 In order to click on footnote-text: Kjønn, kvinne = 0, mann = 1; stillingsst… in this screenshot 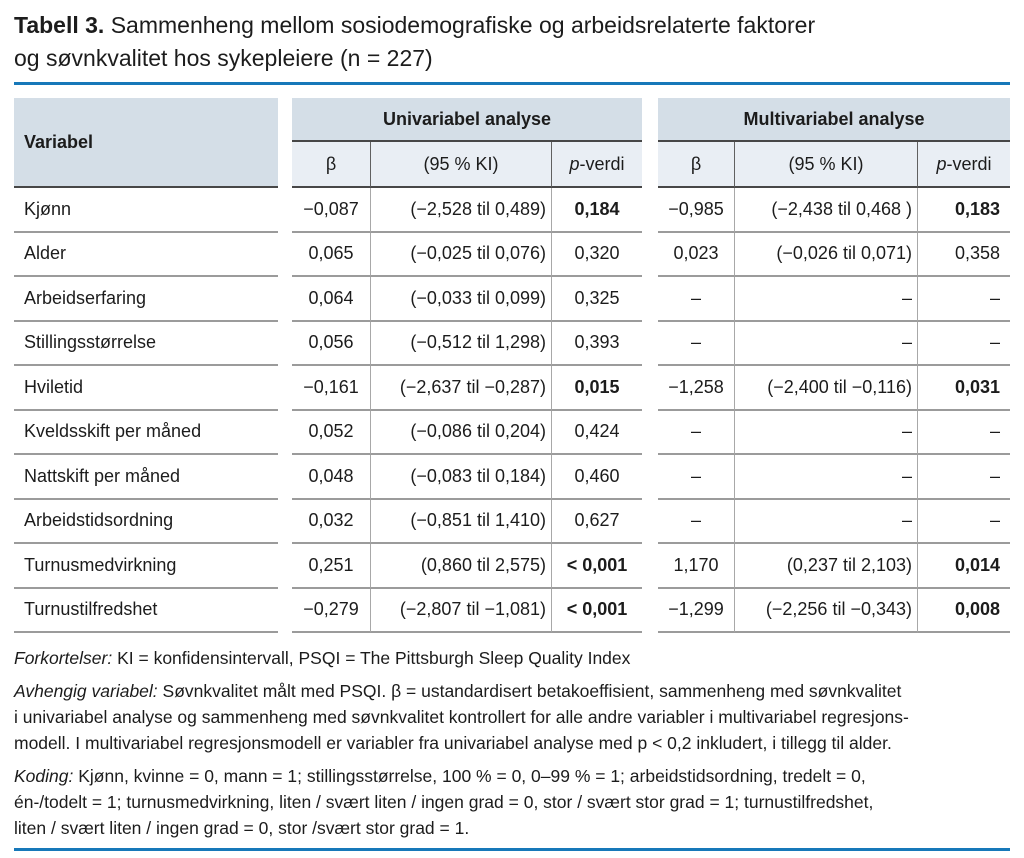, I will do `click(444, 802)`.